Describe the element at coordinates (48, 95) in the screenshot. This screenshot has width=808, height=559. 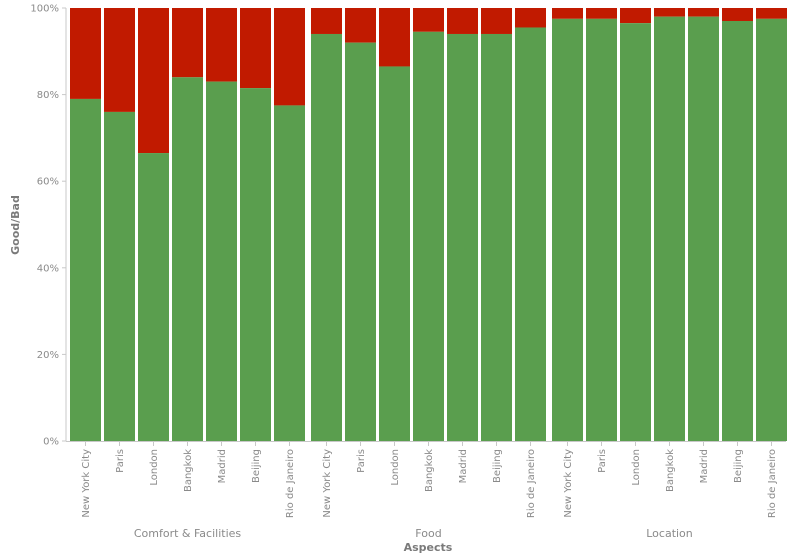
I see `y-tick-label: 80%` at that location.